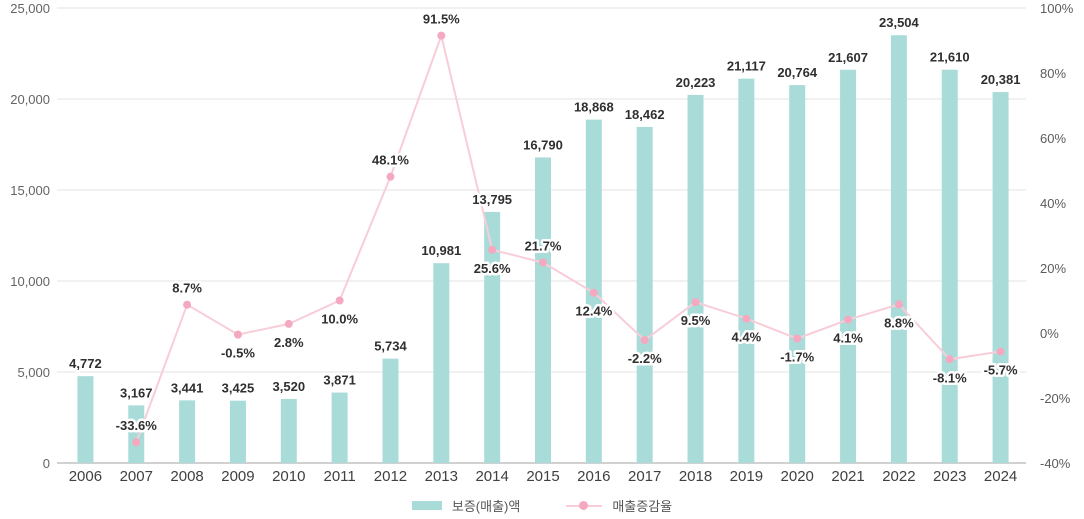 Image resolution: width=1084 pixels, height=519 pixels. What do you see at coordinates (746, 271) in the screenshot?
I see `bar-2019` at bounding box center [746, 271].